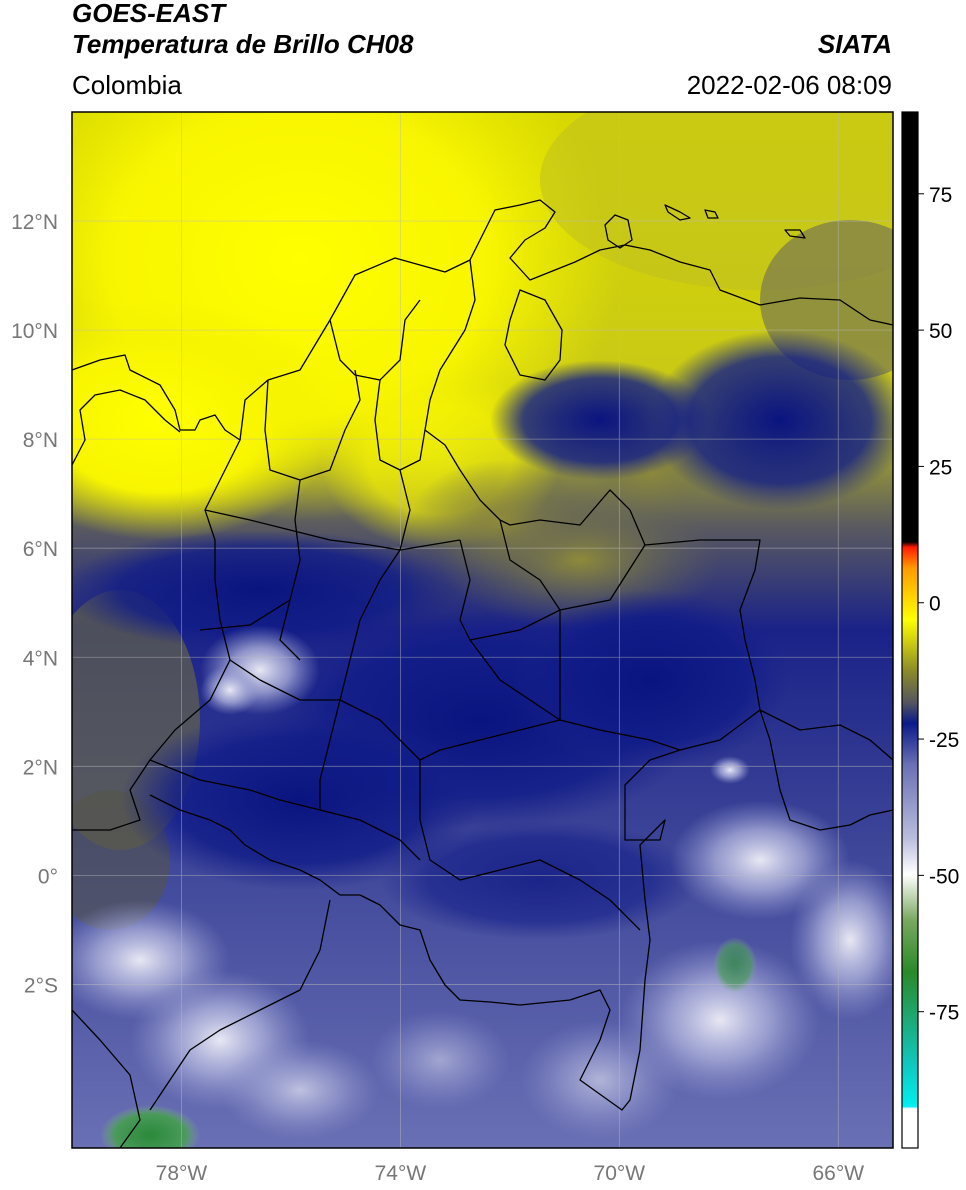  Describe the element at coordinates (156, 635) in the screenshot. I see `coastline-pacific` at that location.